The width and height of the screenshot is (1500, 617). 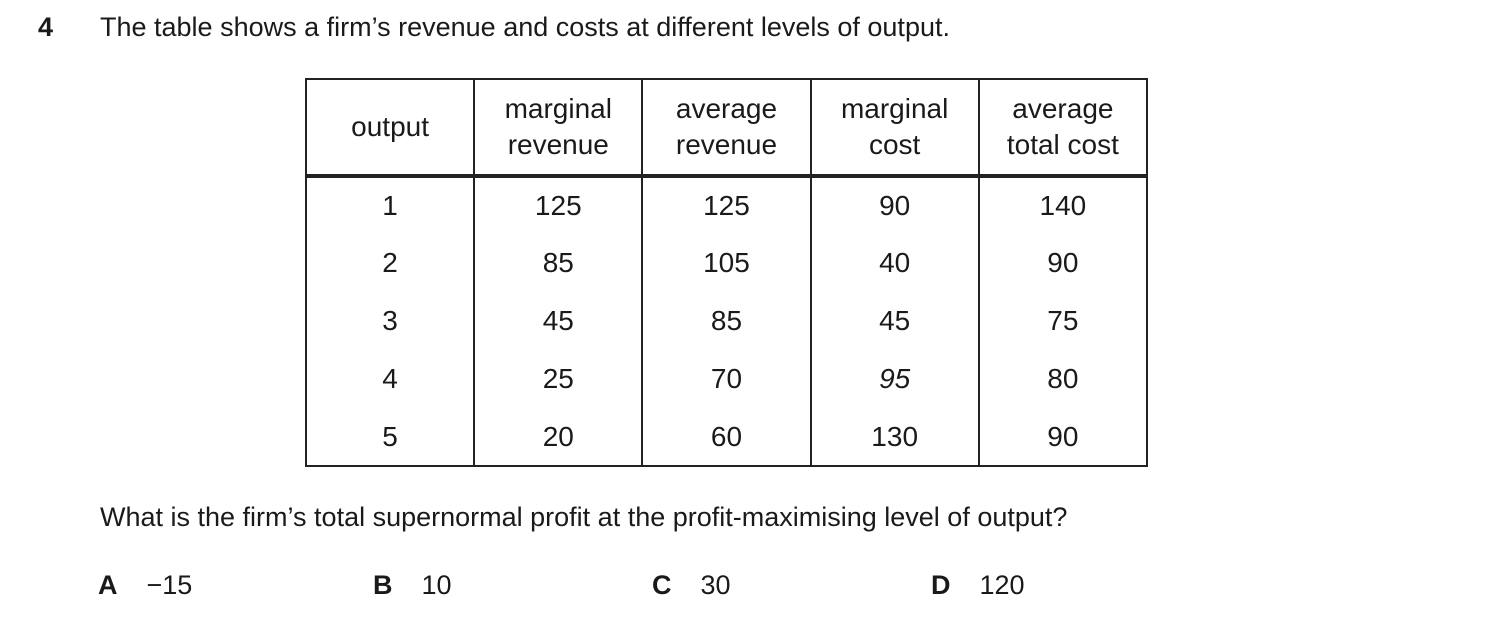 I want to click on table-row: 4 25 70 95 80, so click(x=726, y=379).